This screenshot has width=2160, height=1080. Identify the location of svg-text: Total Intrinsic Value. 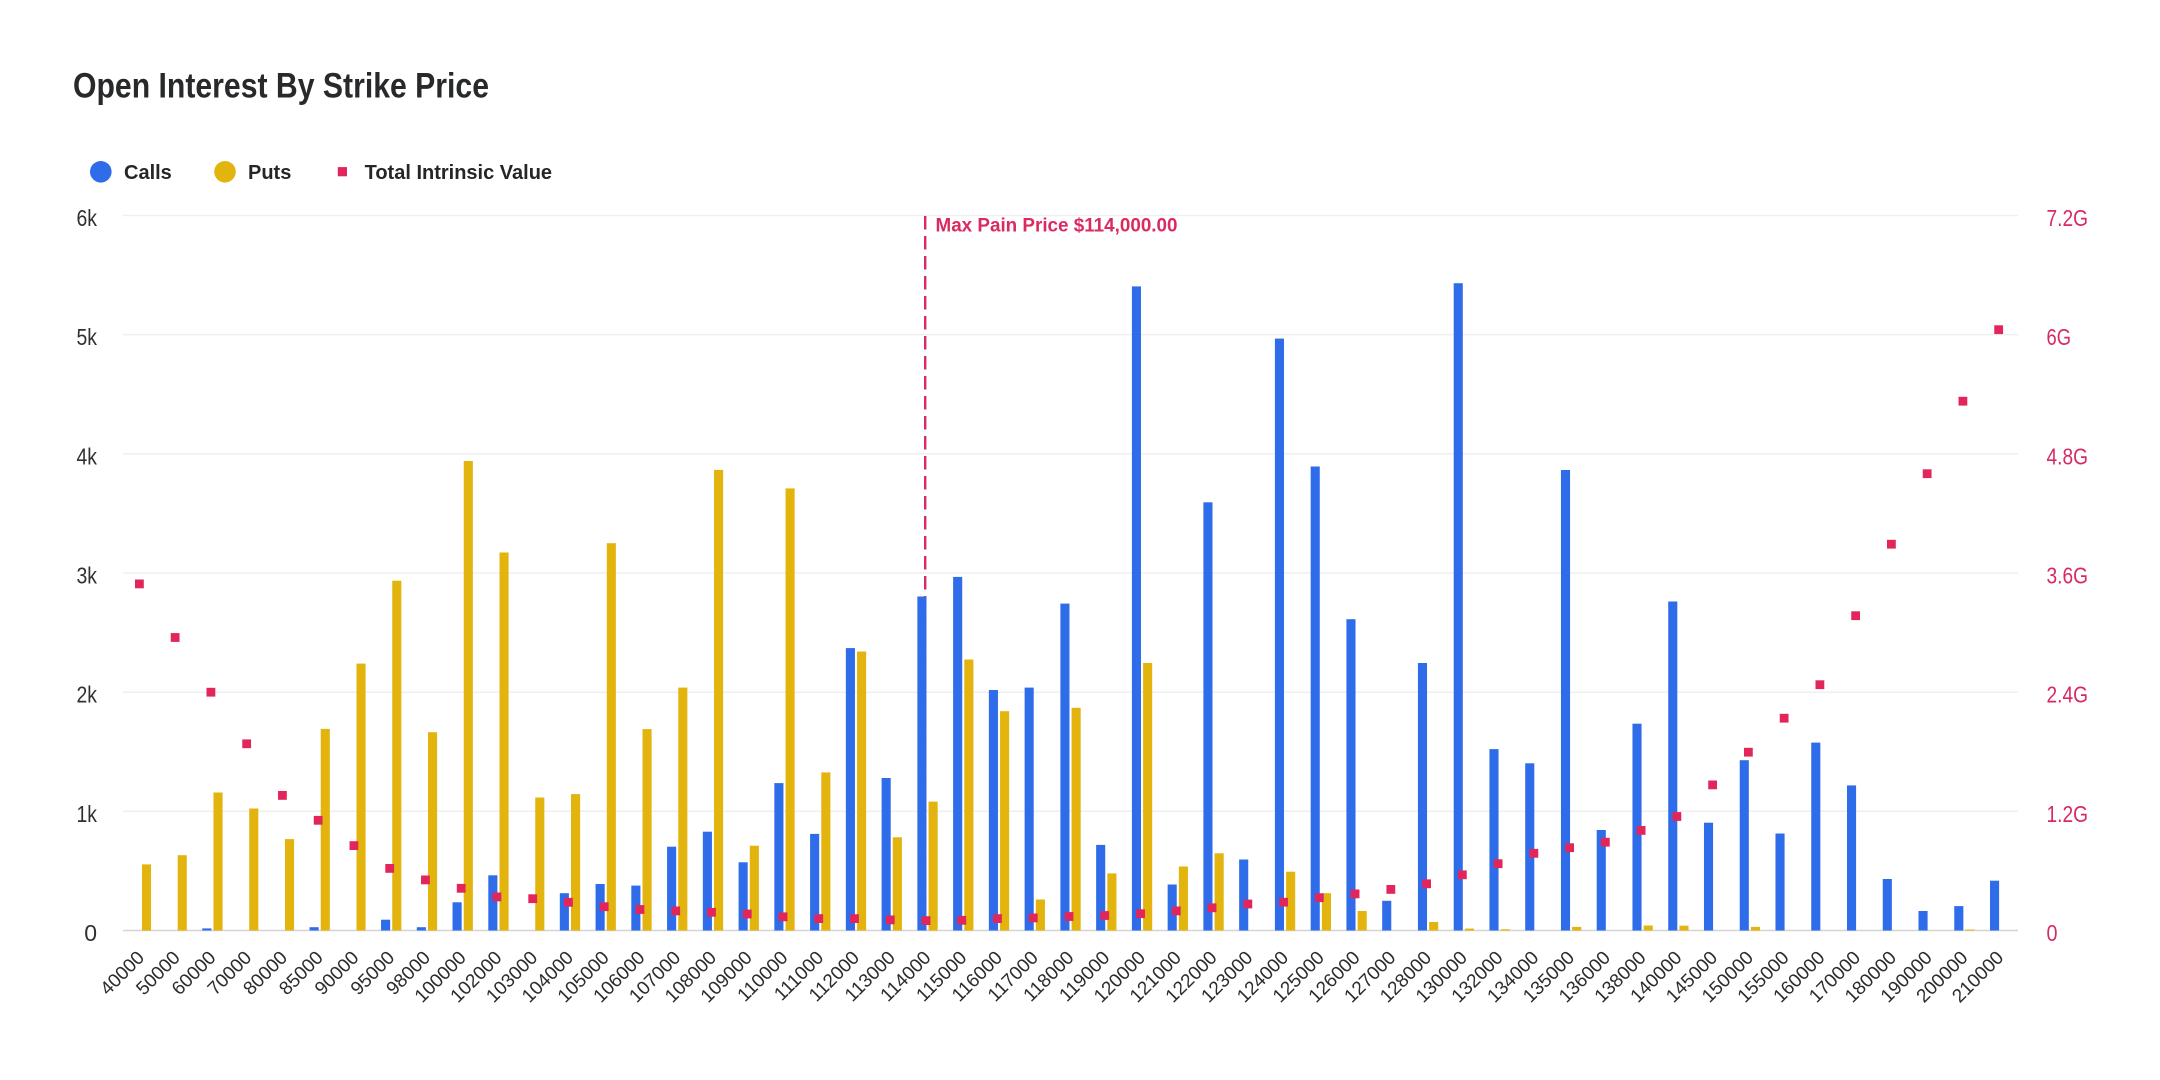
(458, 173).